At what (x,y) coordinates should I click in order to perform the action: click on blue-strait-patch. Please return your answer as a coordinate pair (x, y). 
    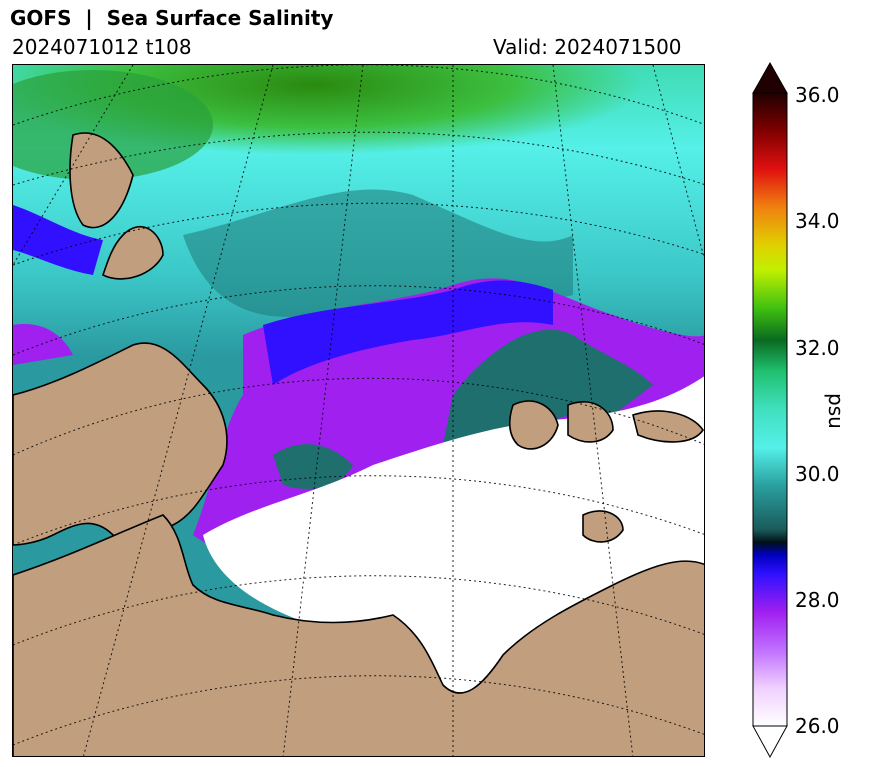
    Looking at the image, I should click on (58, 240).